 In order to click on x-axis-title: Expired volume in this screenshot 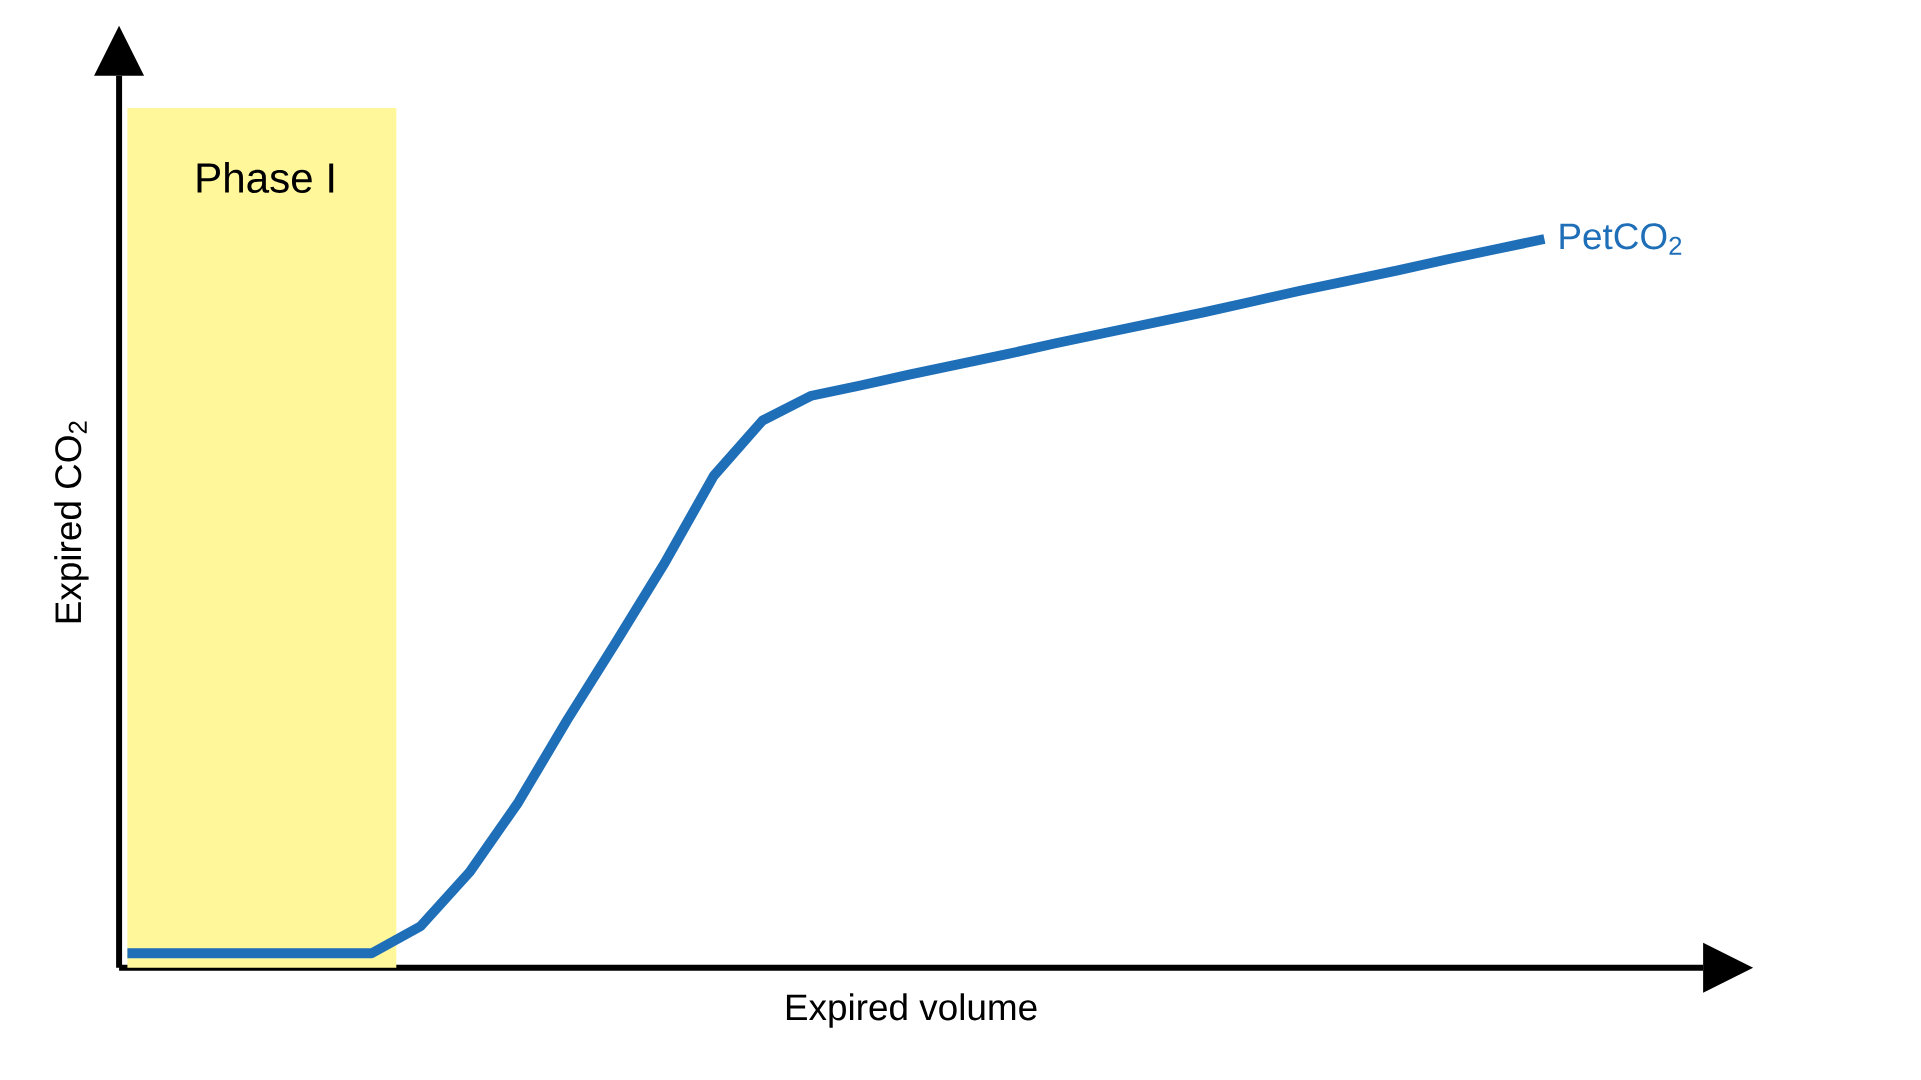, I will do `click(911, 1010)`.